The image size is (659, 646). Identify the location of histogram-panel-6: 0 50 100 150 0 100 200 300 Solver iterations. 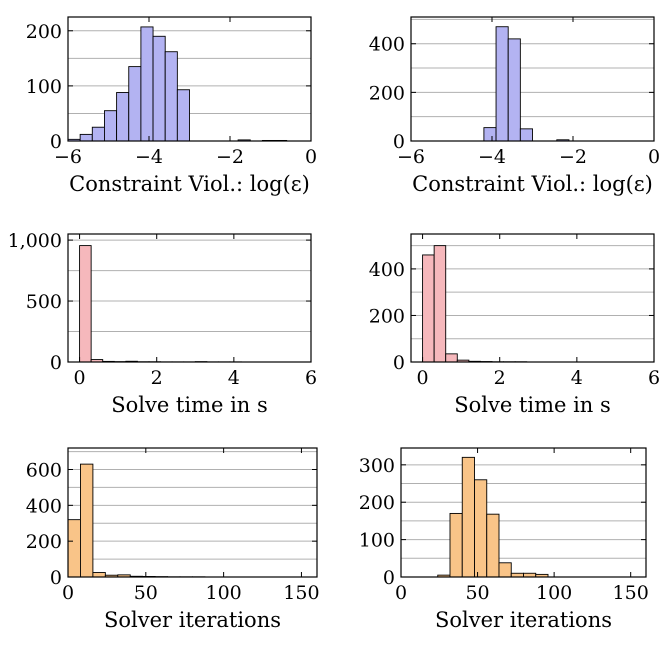
(504, 539).